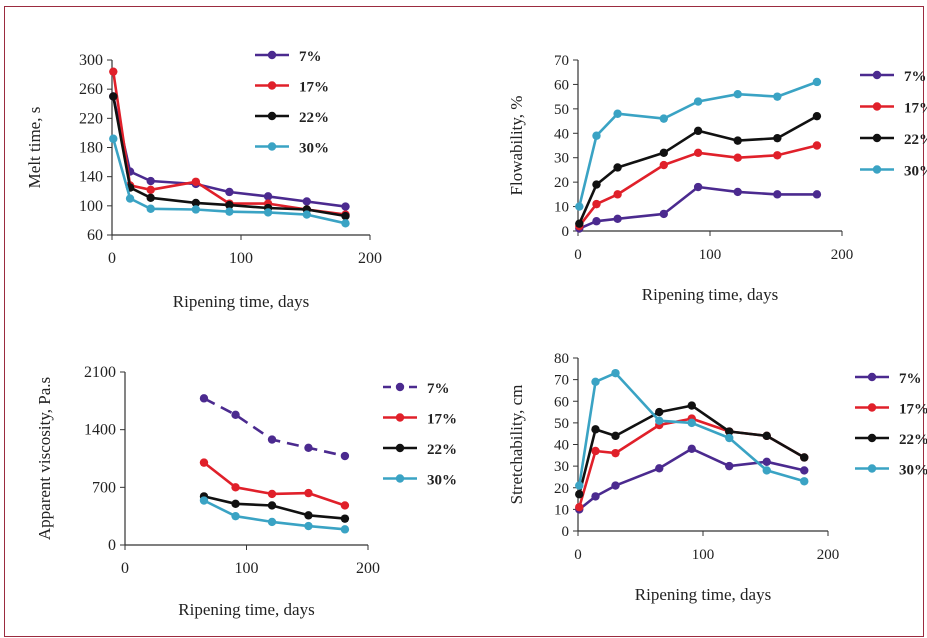 The height and width of the screenshot is (638, 927). I want to click on y-tick-label: 70, so click(561, 61).